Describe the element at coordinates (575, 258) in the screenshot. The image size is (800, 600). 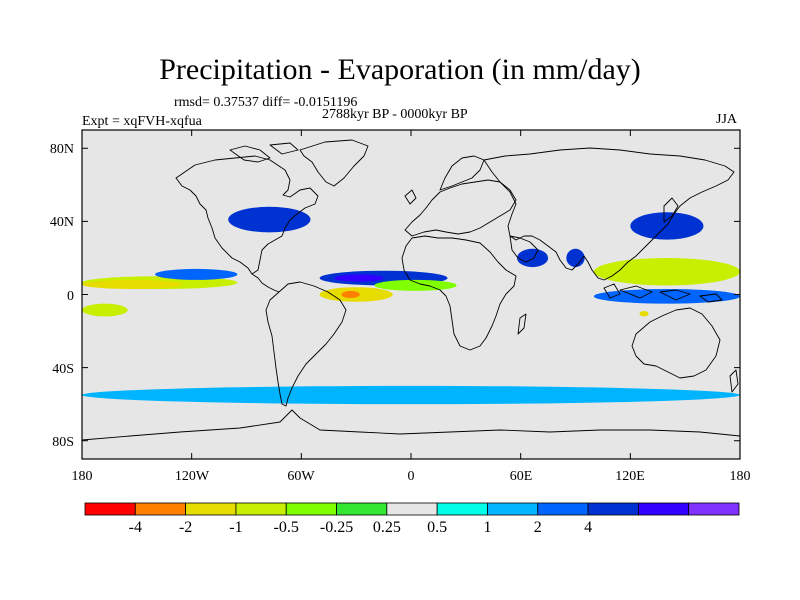
I see `field-bay-of-bengal-wet` at that location.